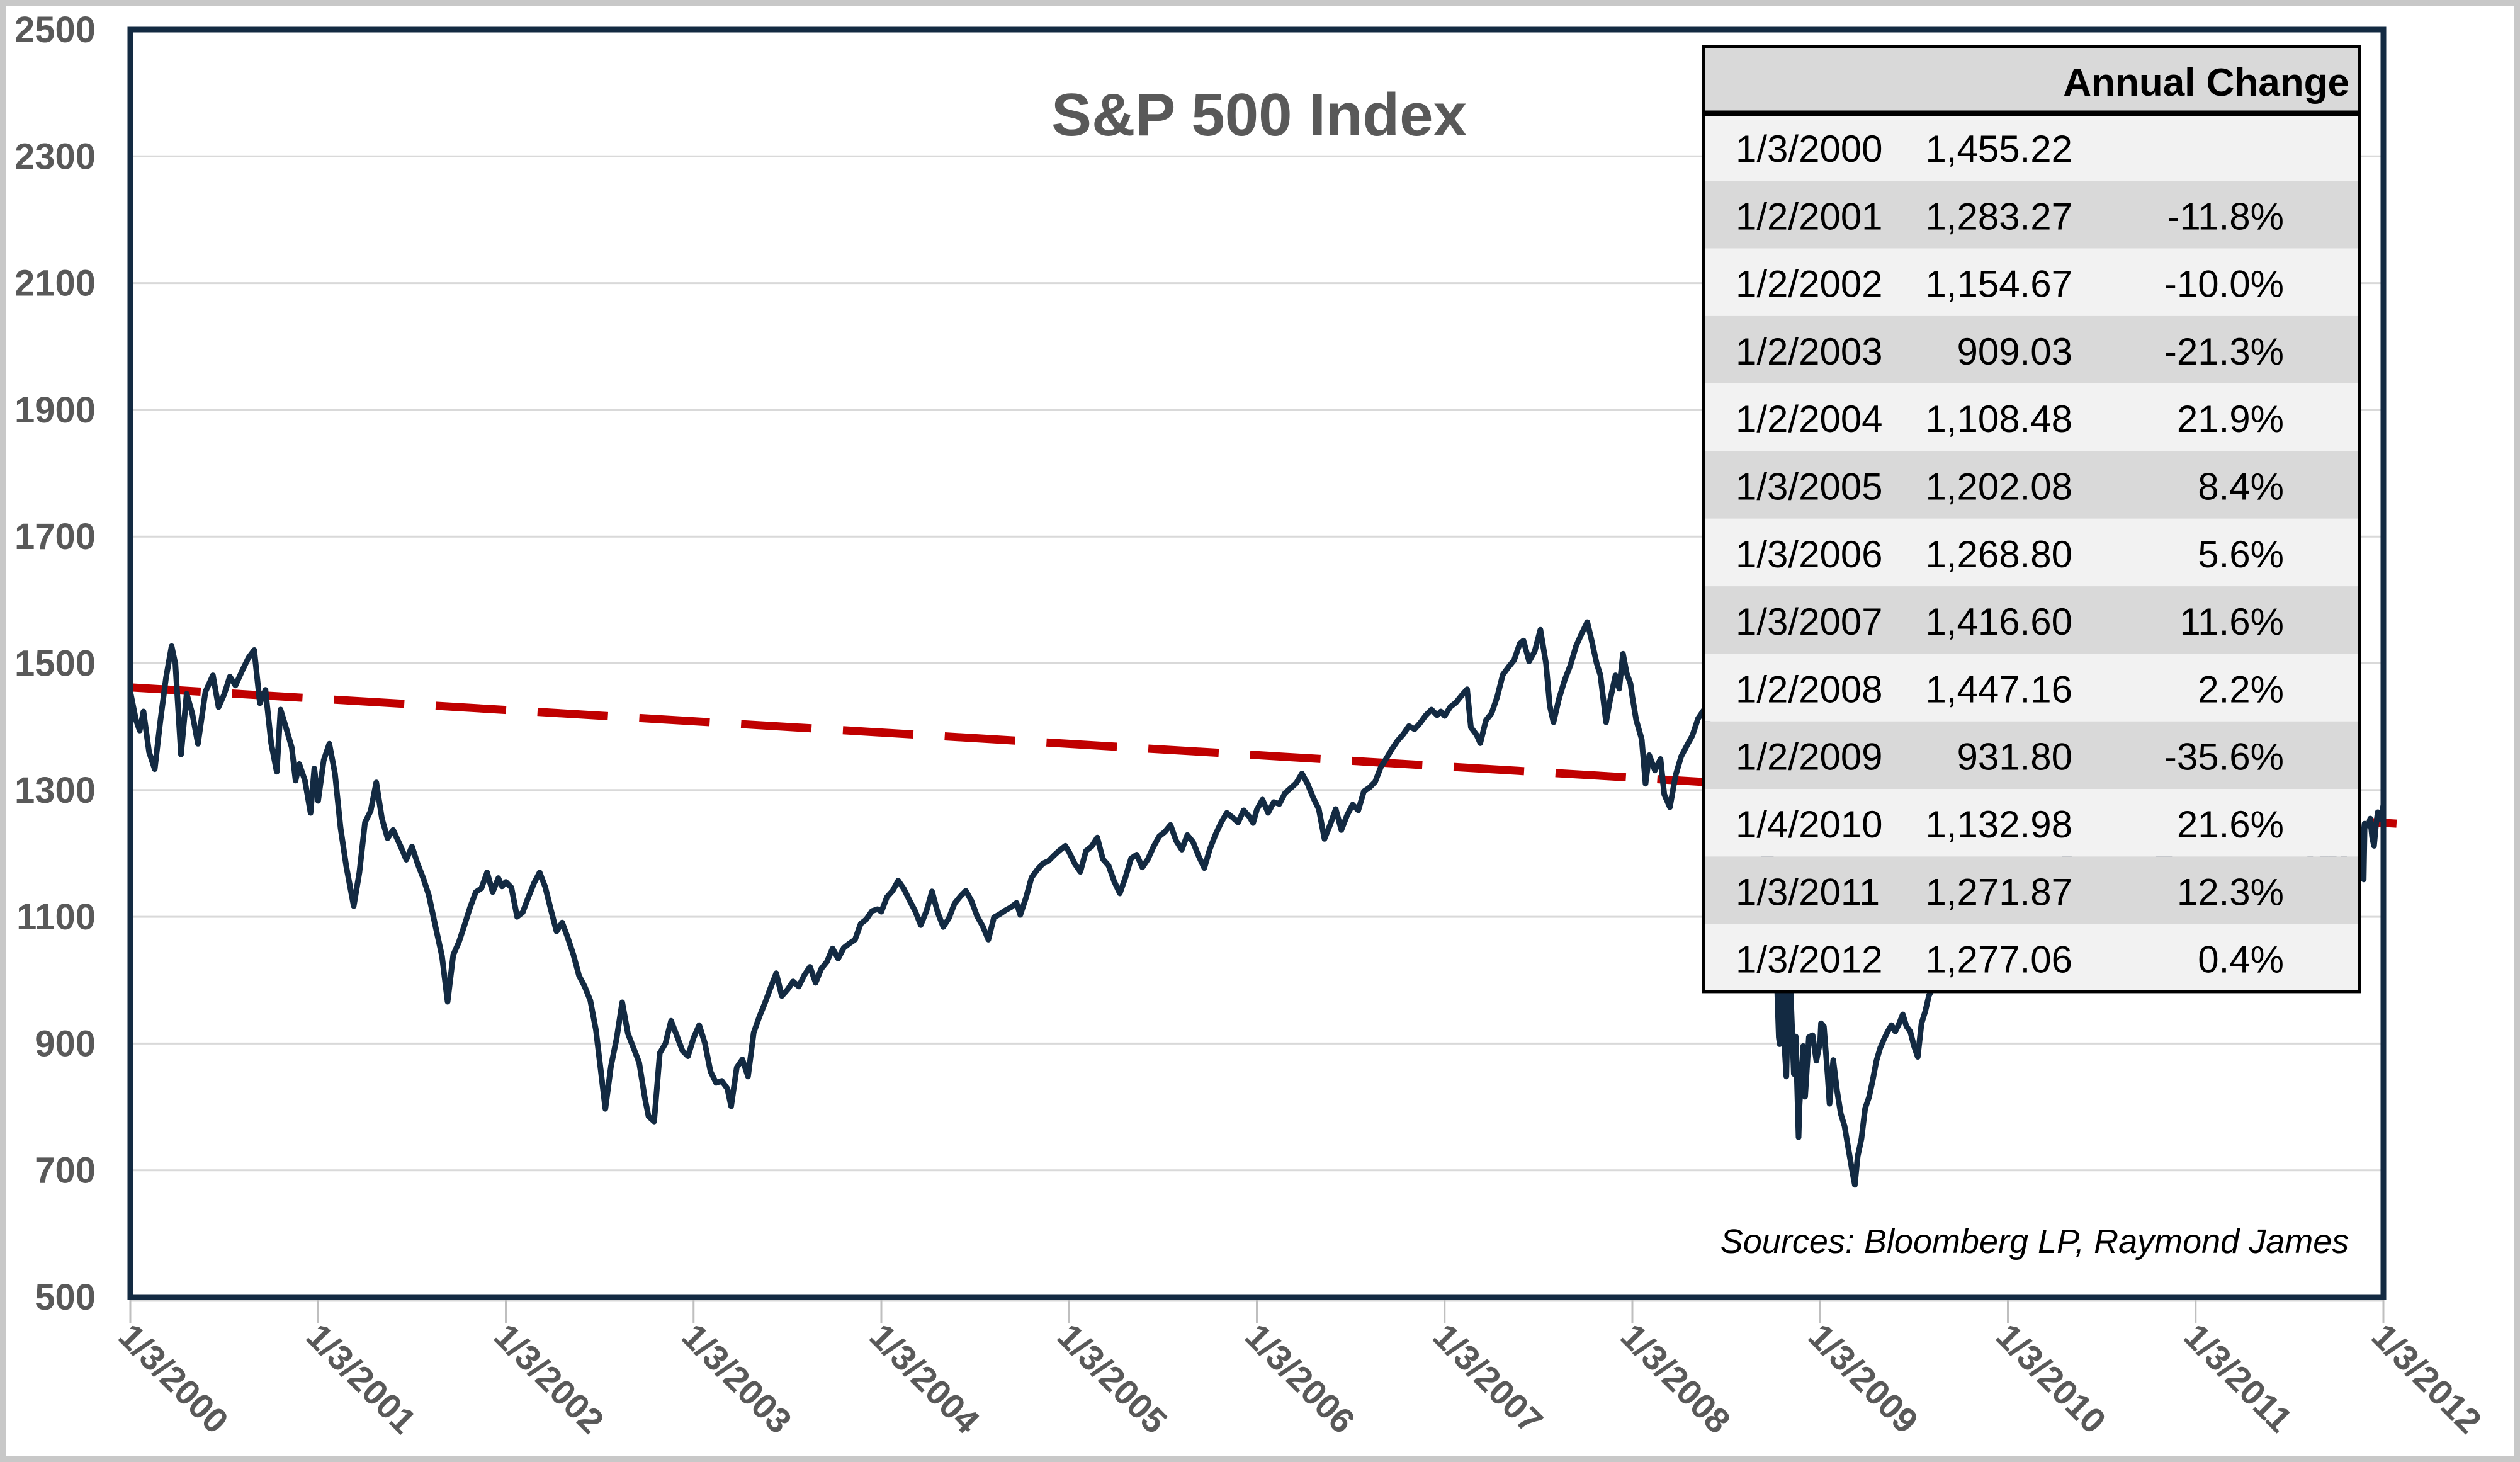 This screenshot has height=1462, width=2520. What do you see at coordinates (1809, 216) in the screenshot?
I see `table-cell-date: 1/2/2001` at bounding box center [1809, 216].